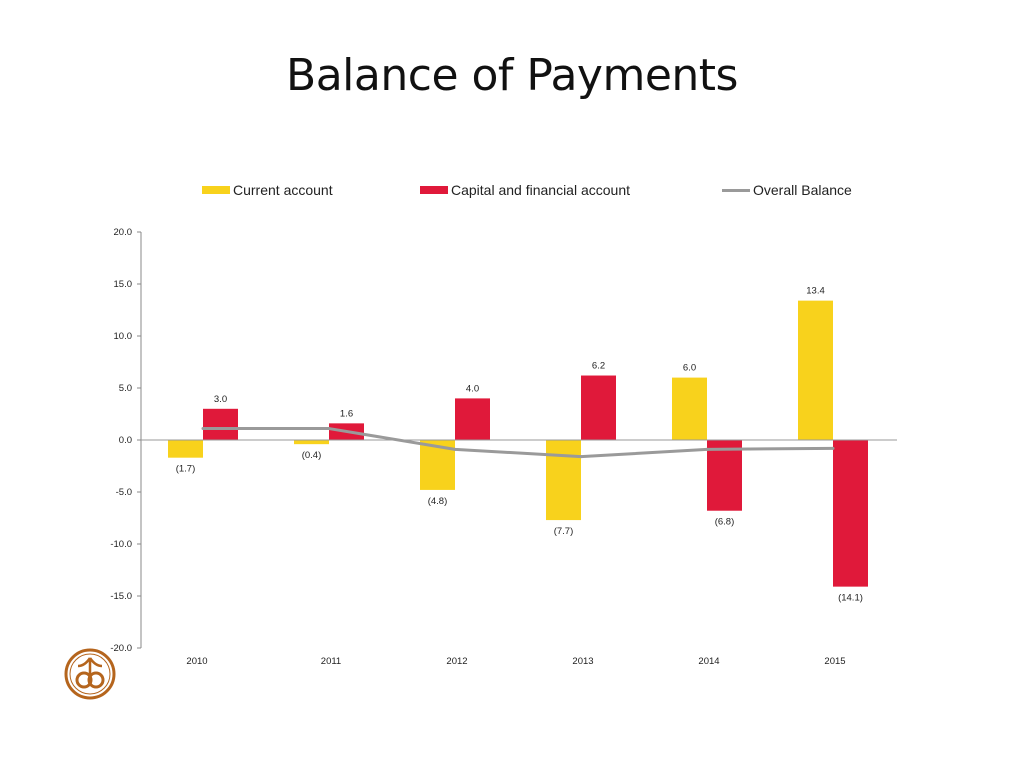 The image size is (1024, 768). I want to click on x-tick-label: 2010, so click(196, 661).